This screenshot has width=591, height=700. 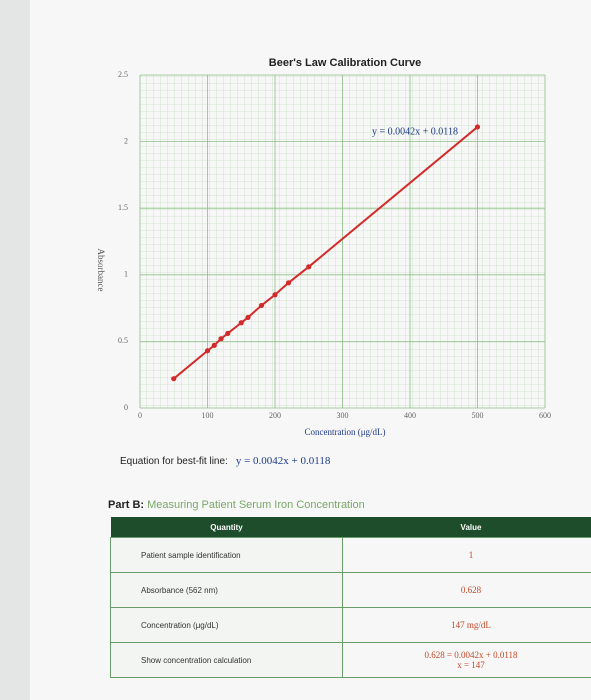 What do you see at coordinates (208, 415) in the screenshot?
I see `x-tick-label: 100` at bounding box center [208, 415].